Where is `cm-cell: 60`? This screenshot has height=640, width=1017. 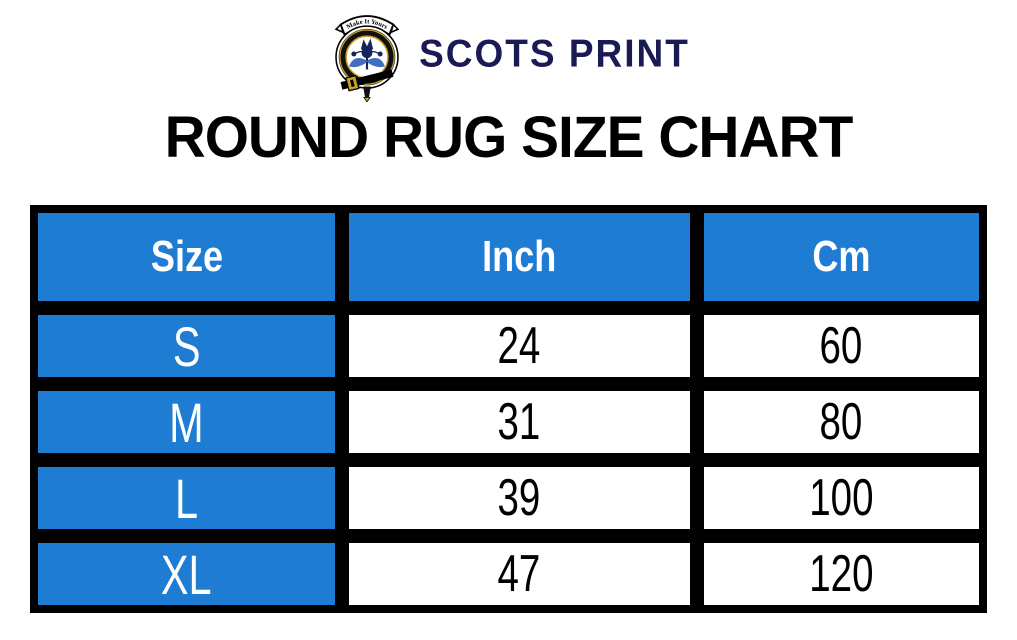 cm-cell: 60 is located at coordinates (841, 346).